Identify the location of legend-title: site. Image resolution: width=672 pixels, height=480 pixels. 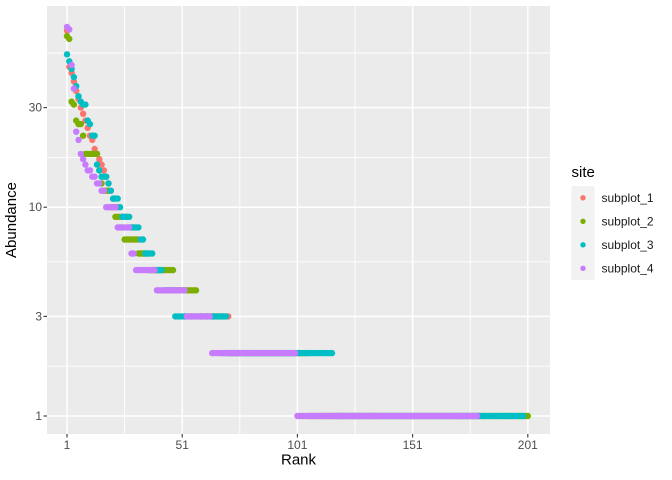
(583, 172).